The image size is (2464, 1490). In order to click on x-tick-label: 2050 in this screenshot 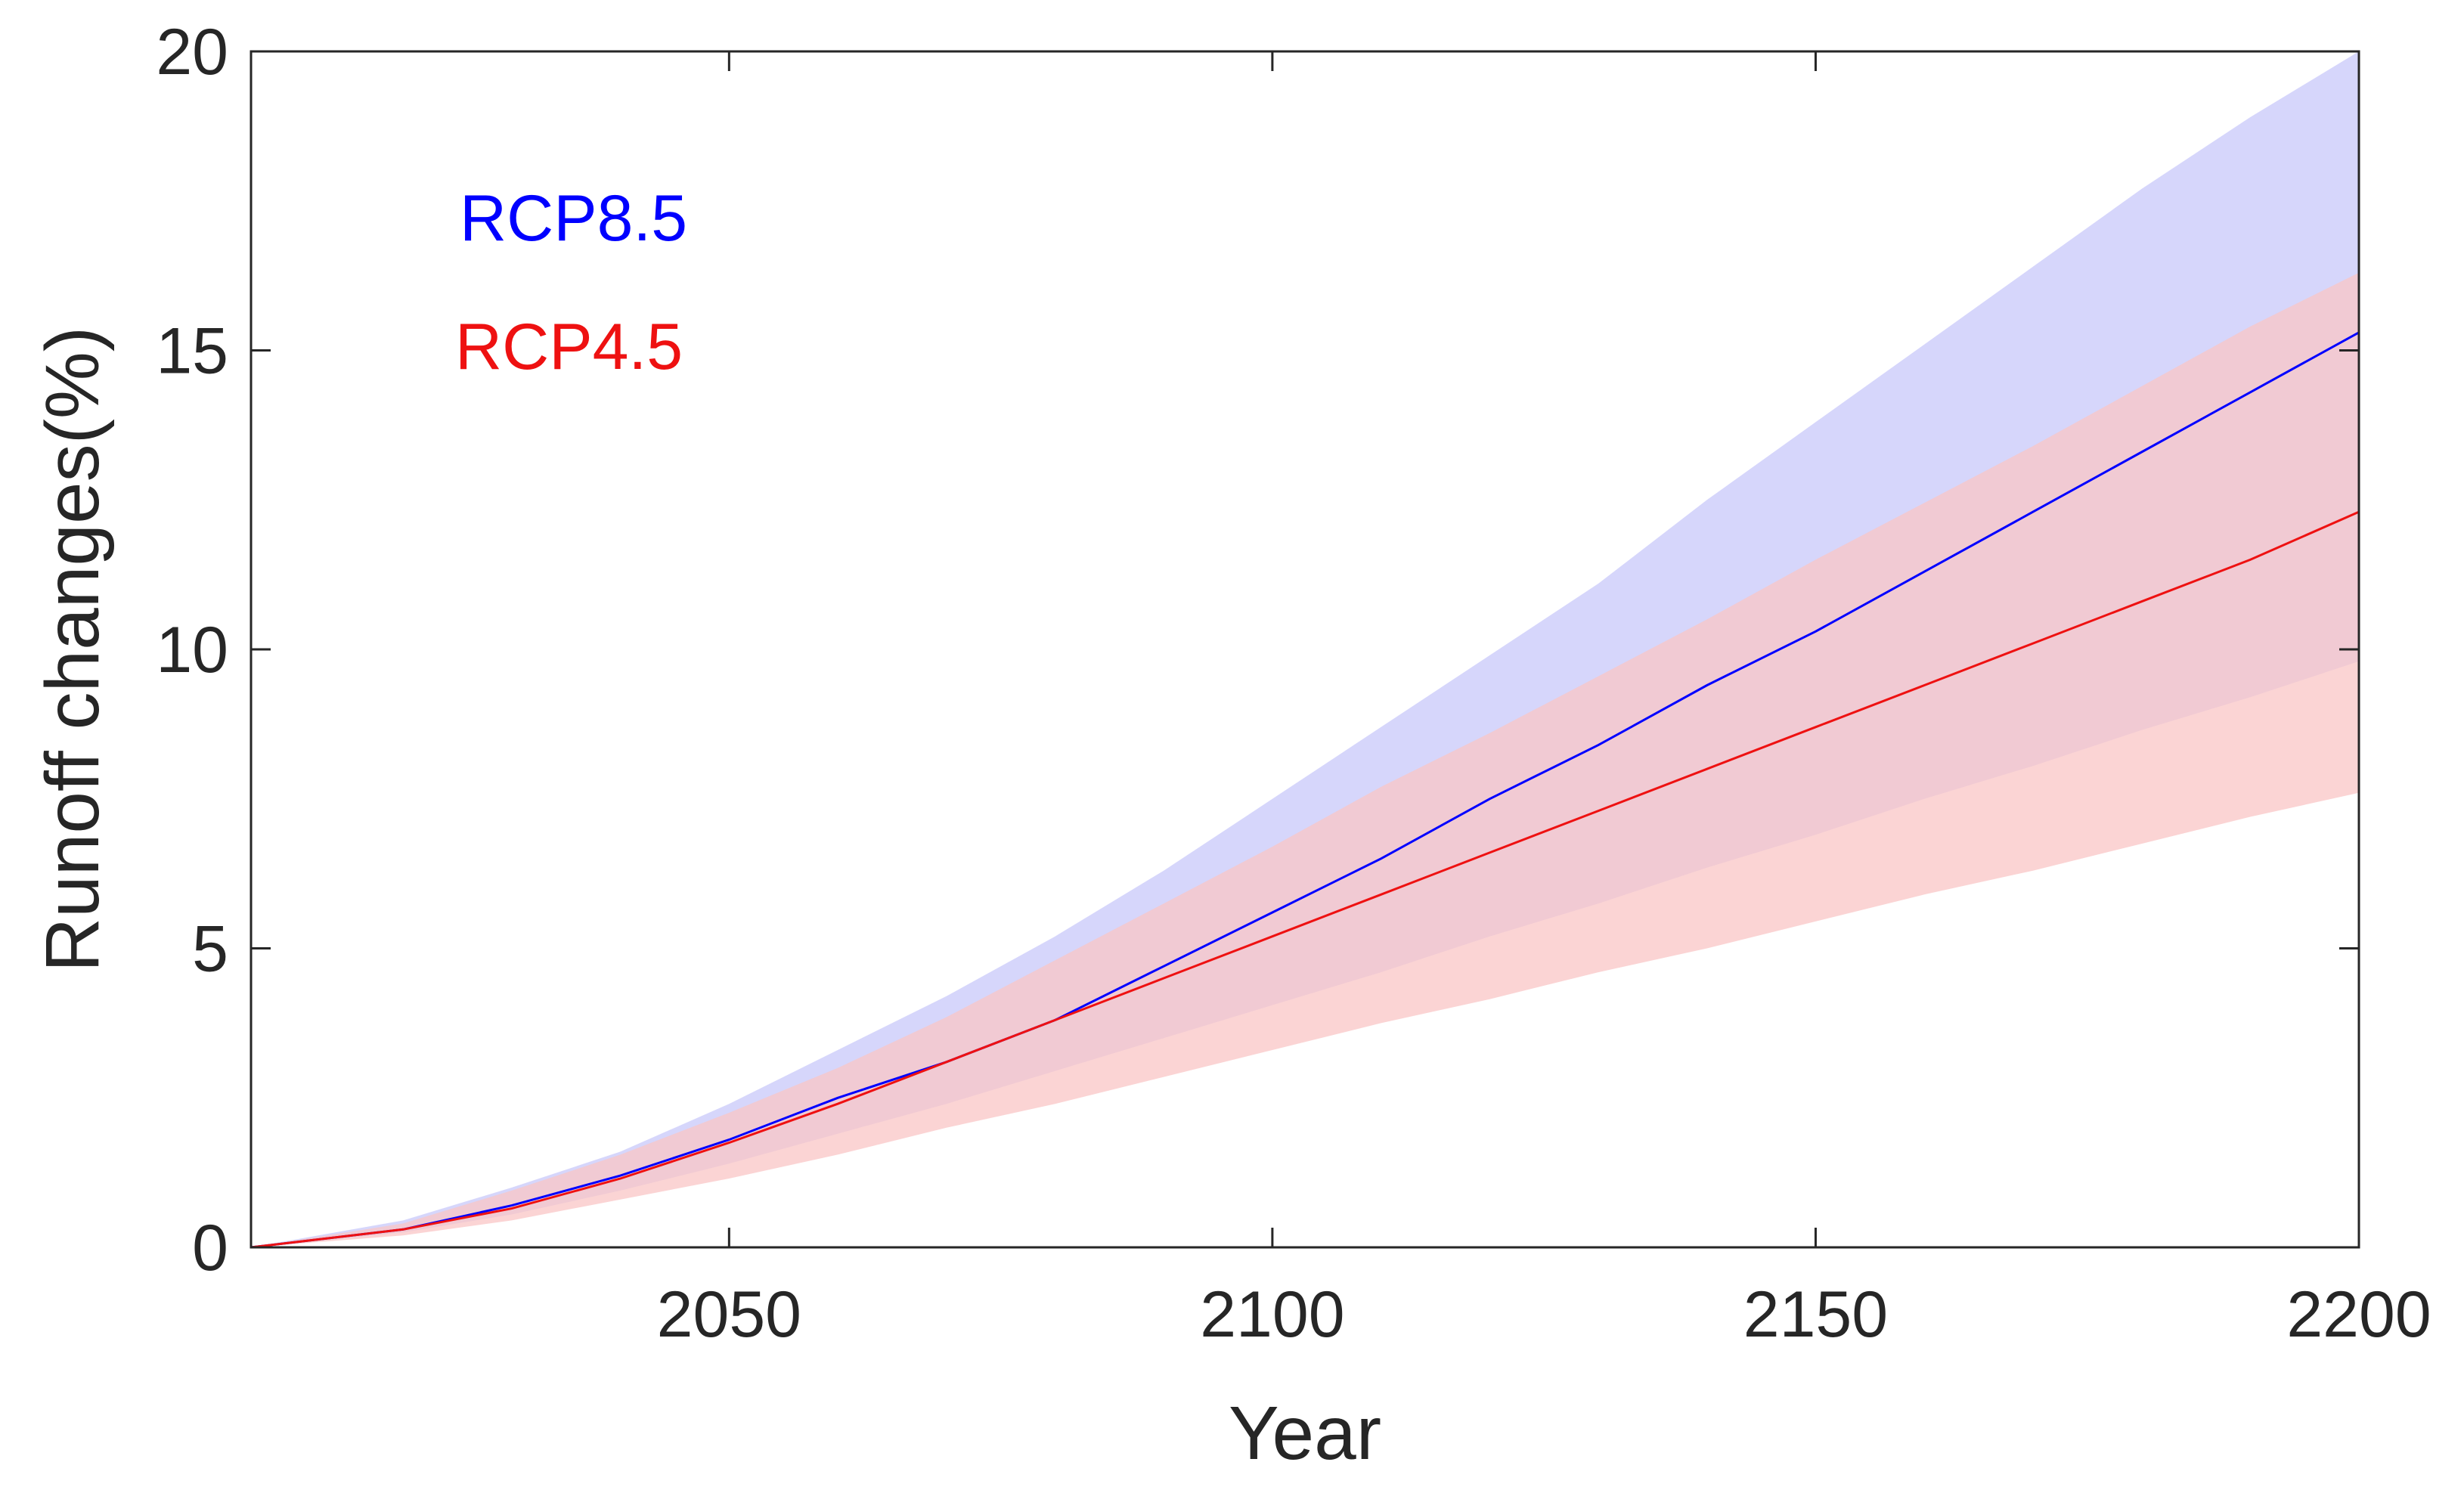, I will do `click(729, 1314)`.